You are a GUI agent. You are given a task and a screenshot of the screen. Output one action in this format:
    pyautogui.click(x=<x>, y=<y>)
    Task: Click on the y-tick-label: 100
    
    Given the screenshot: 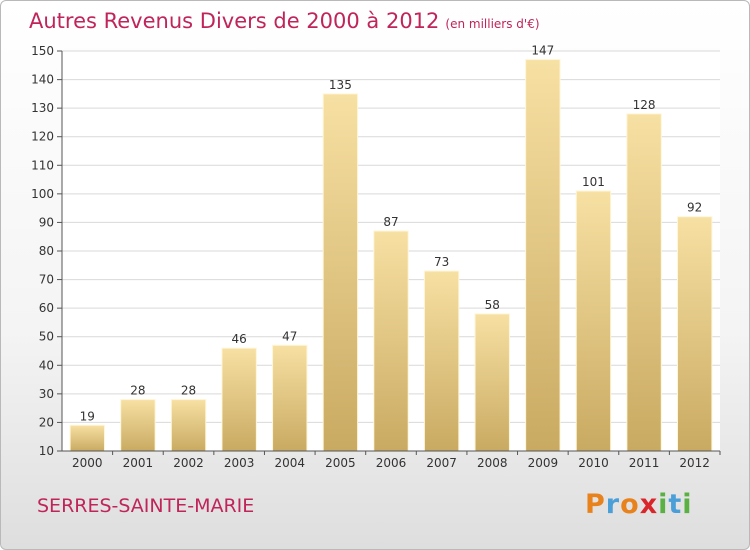 What is the action you would take?
    pyautogui.click(x=42, y=194)
    